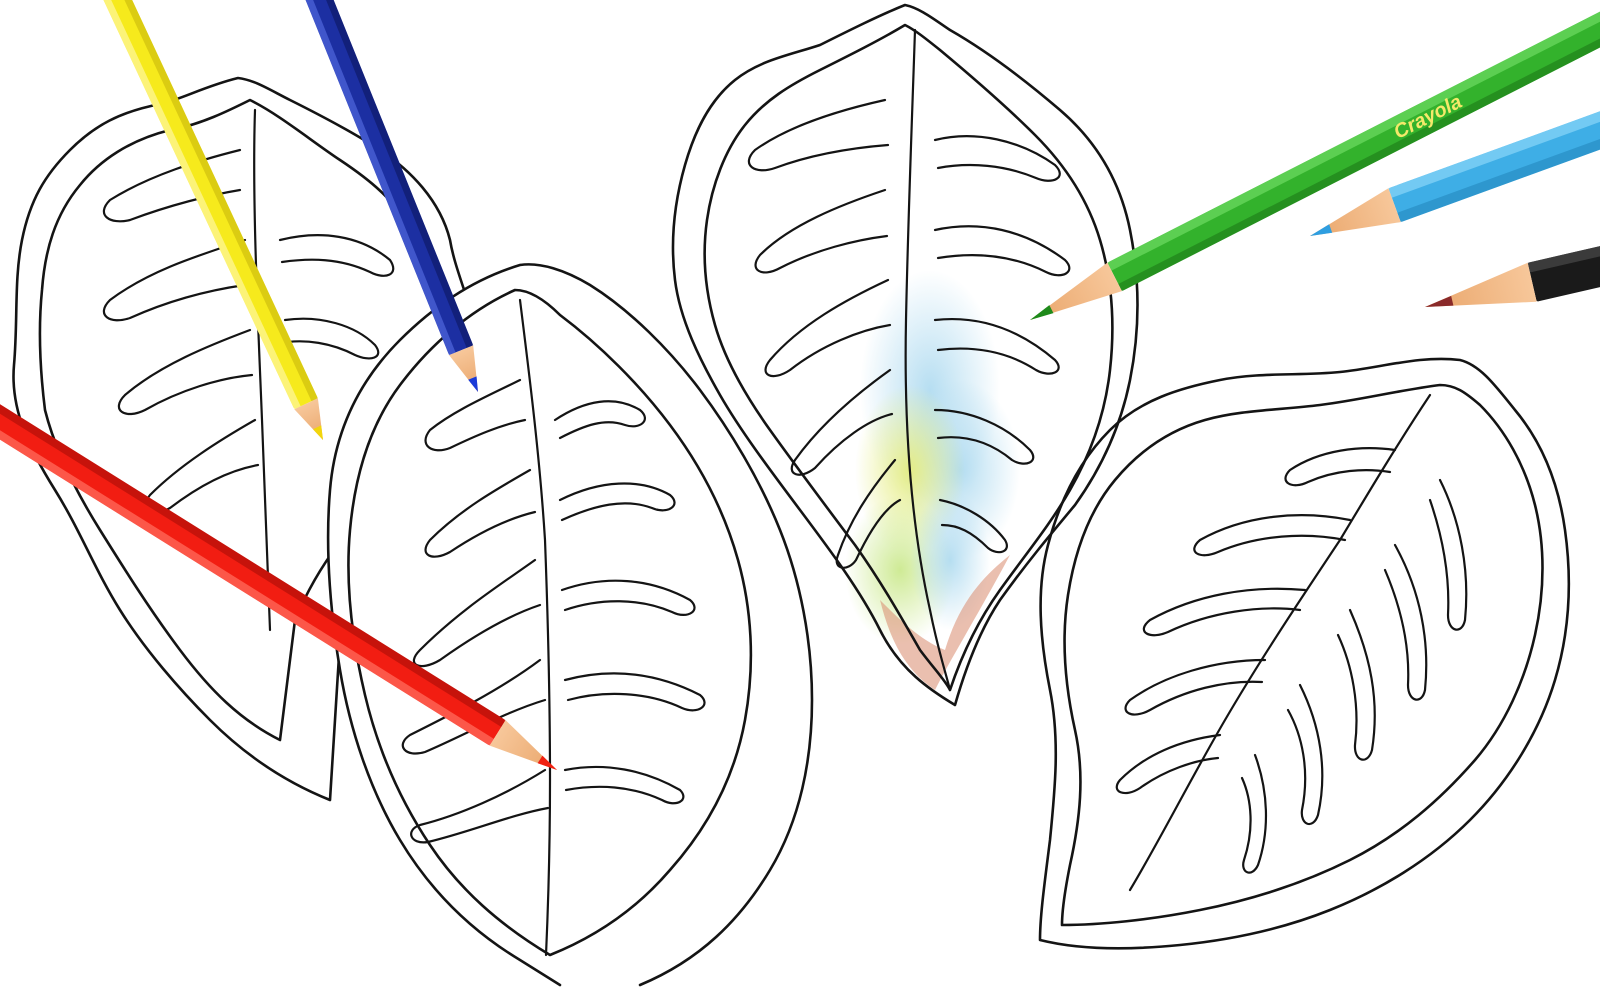 Image resolution: width=1600 pixels, height=988 pixels. What do you see at coordinates (1510, 260) in the screenshot?
I see `black-pencil` at bounding box center [1510, 260].